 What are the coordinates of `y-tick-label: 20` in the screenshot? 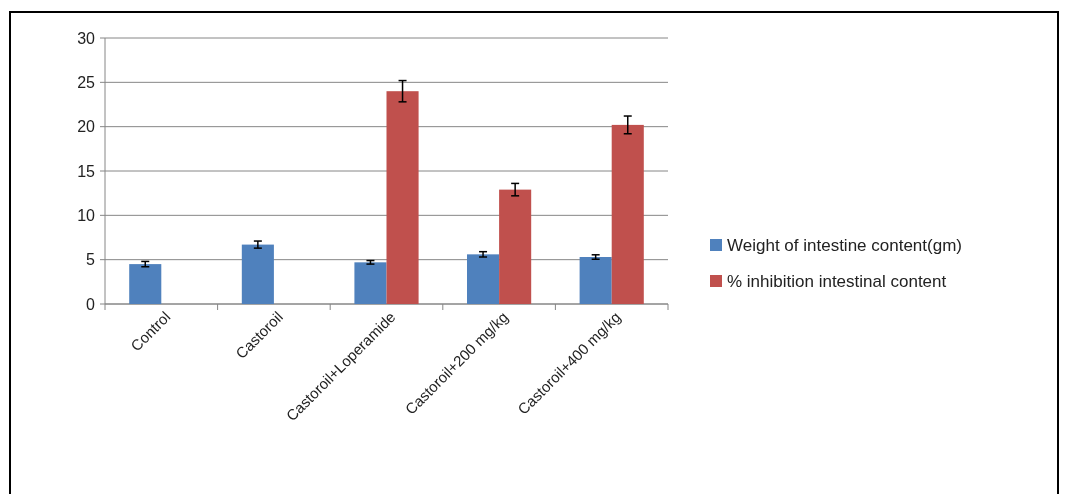 It's located at (86, 127).